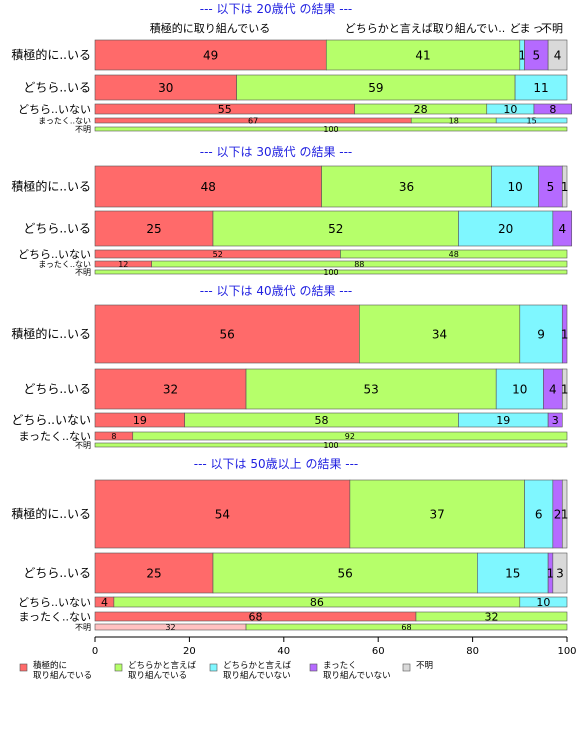  I want to click on top-category-label: 不明, so click(552, 28).